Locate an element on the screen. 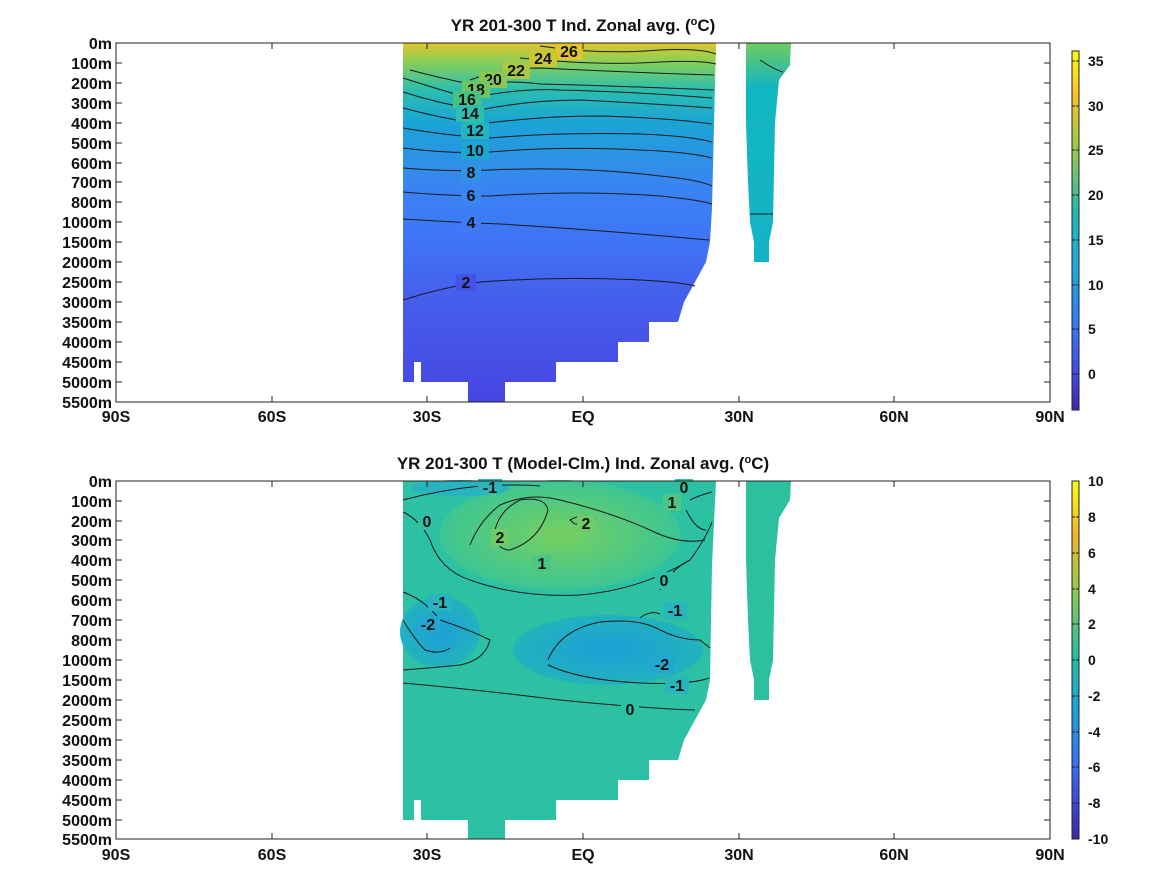  contour-labels-1: 26 24 22 20 18 16 14 12 10 8 6 4 2 is located at coordinates (518, 167).